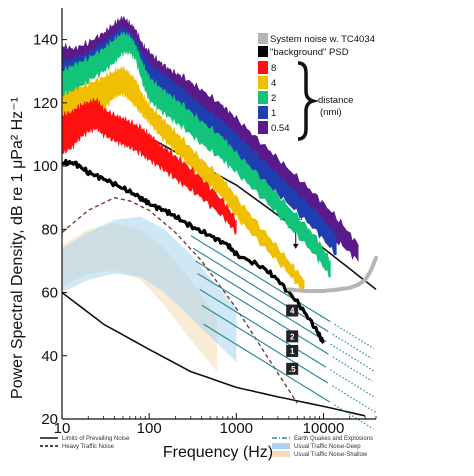 The width and height of the screenshot is (474, 476). What do you see at coordinates (308, 101) in the screenshot?
I see `legend-brace` at bounding box center [308, 101].